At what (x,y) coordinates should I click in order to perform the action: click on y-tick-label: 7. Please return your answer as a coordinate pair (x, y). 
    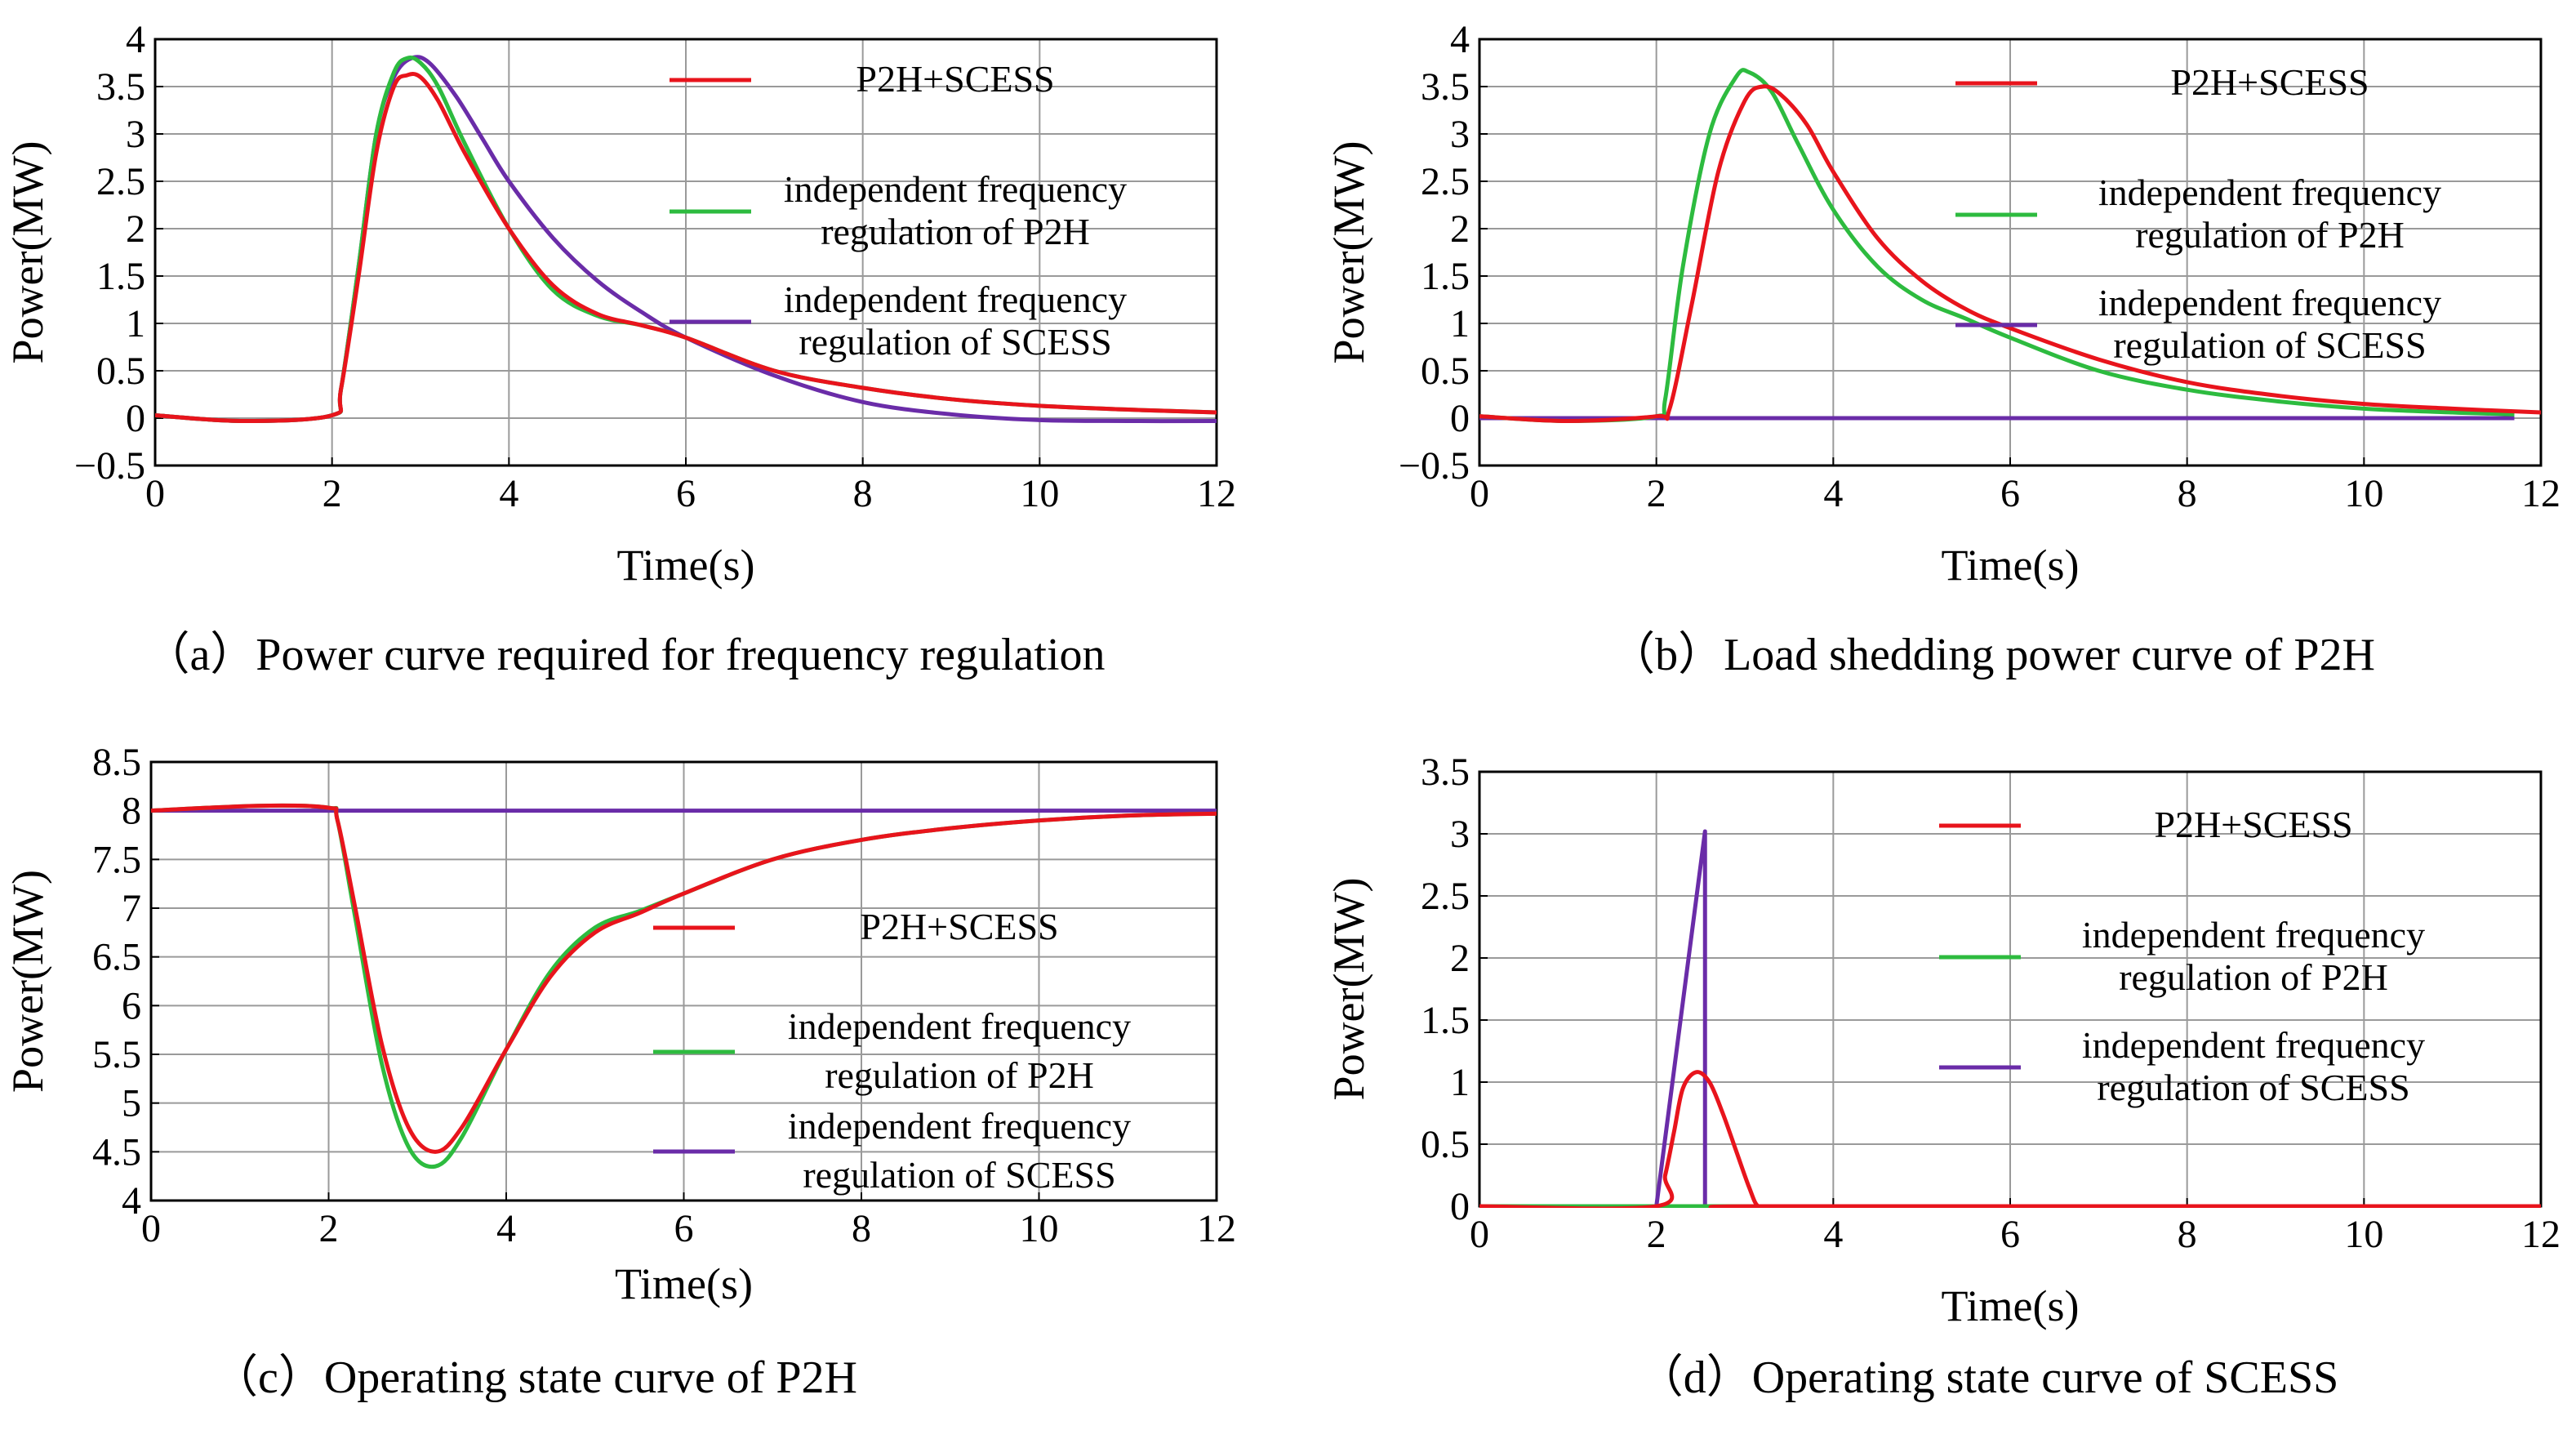
    Looking at the image, I should click on (131, 908).